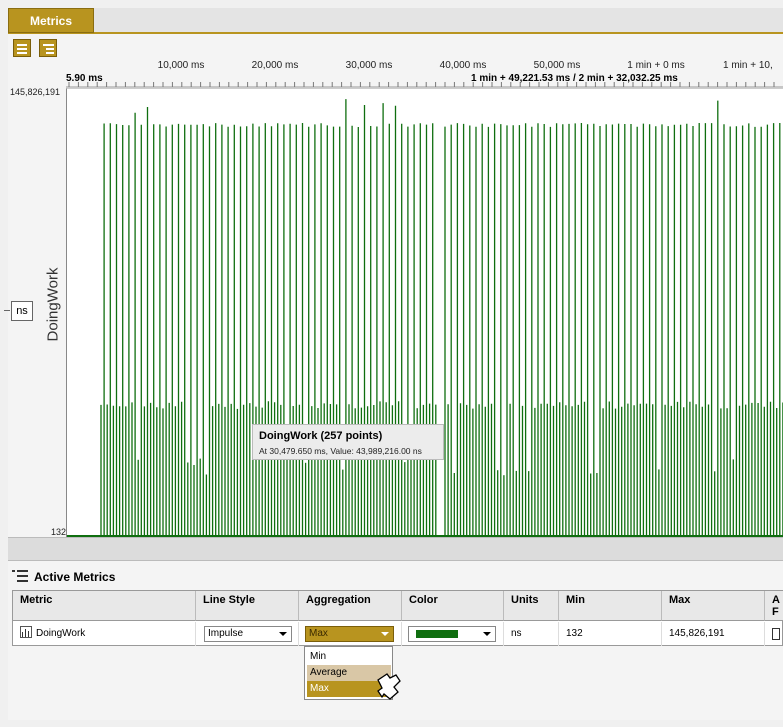  Describe the element at coordinates (61, 633) in the screenshot. I see `metric-name: DoingWork` at that location.